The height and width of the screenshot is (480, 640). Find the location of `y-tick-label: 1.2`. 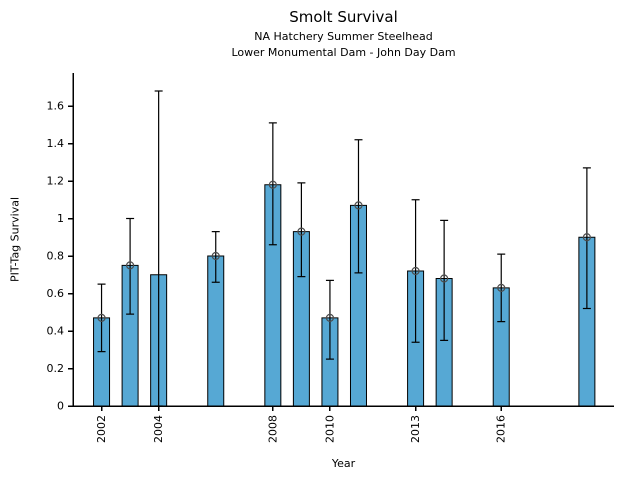

y-tick-label: 1.2 is located at coordinates (56, 181).